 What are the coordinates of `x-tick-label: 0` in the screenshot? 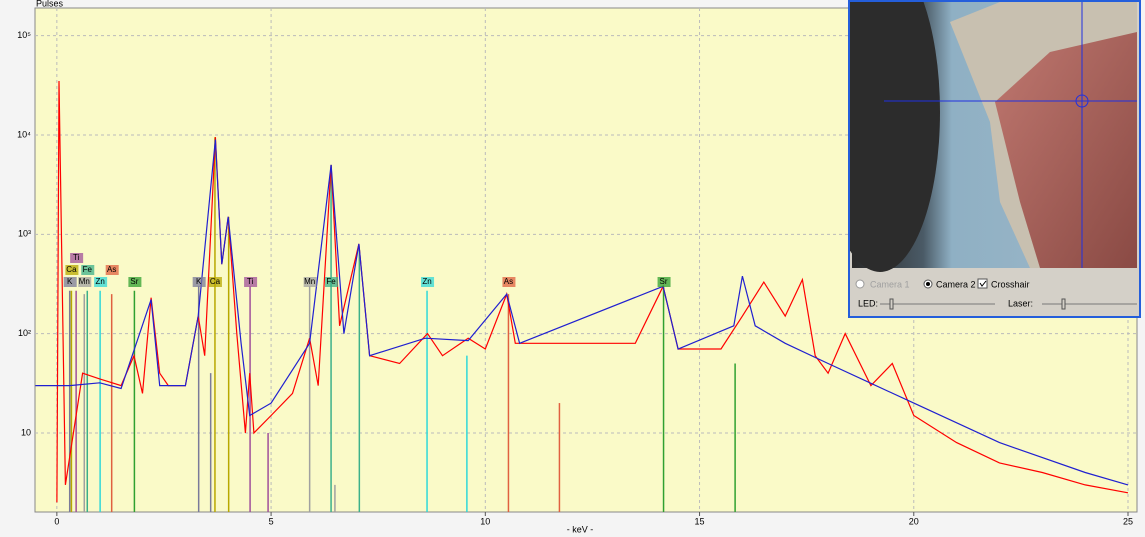 It's located at (56, 521).